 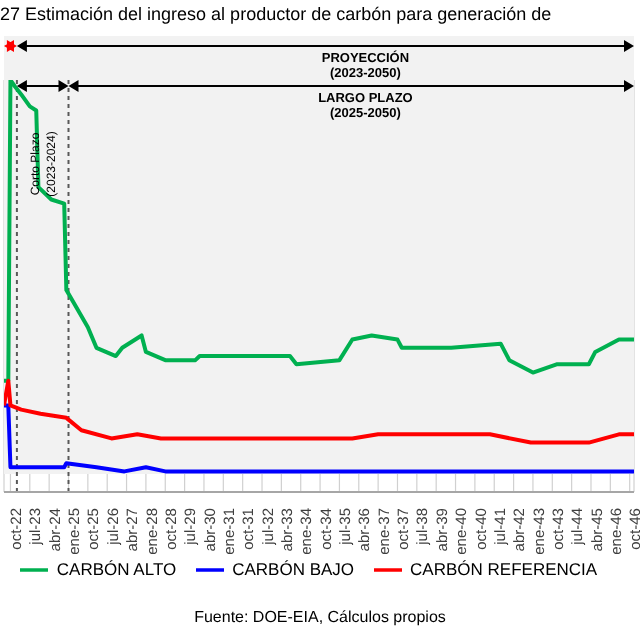 I want to click on legend-label: CARBÓN REFERENCIA, so click(x=504, y=568).